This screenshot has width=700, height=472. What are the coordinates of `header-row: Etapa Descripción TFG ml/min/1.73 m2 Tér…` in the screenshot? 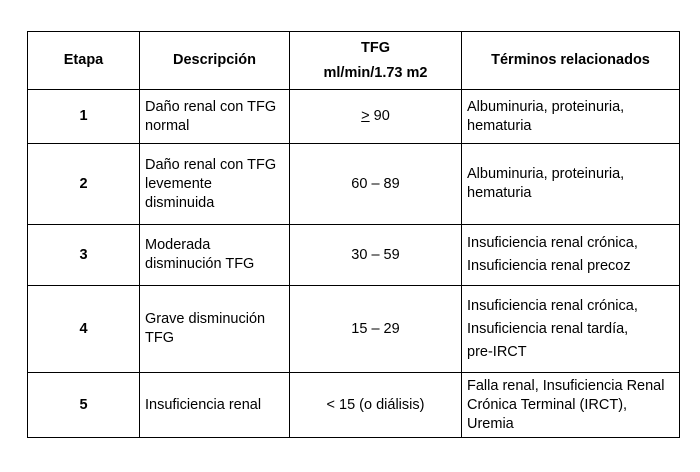 It's located at (353, 60).